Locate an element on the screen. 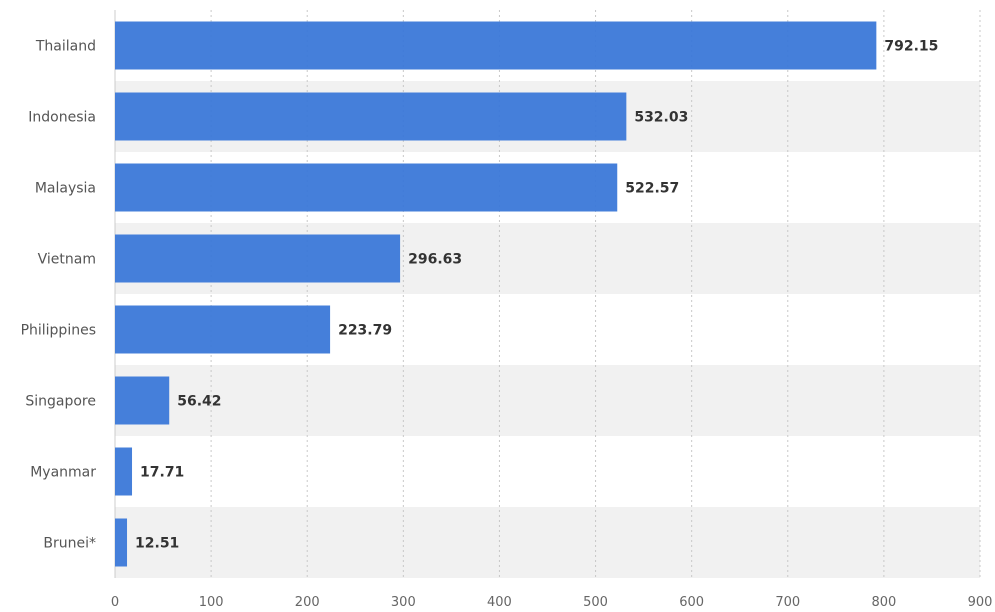 Image resolution: width=995 pixels, height=612 pixels. x-tick-label: 800 is located at coordinates (883, 602).